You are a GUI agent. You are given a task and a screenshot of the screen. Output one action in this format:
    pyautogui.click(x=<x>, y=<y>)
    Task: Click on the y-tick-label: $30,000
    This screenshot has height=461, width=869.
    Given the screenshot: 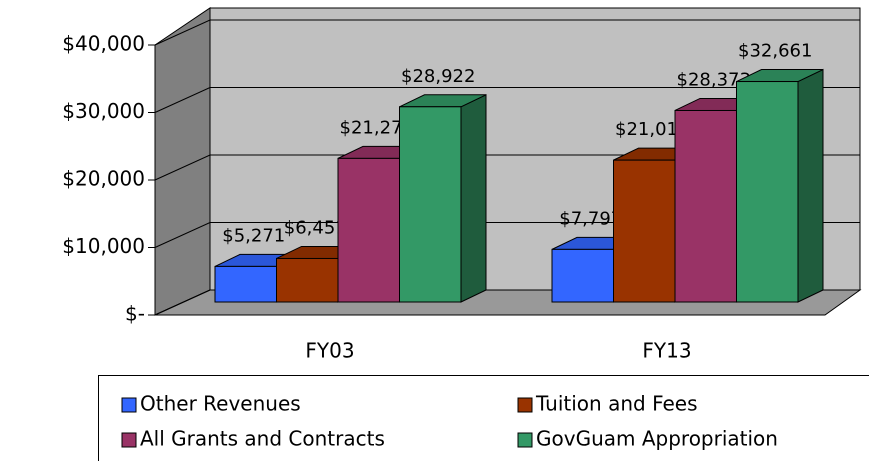 What is the action you would take?
    pyautogui.click(x=103, y=111)
    